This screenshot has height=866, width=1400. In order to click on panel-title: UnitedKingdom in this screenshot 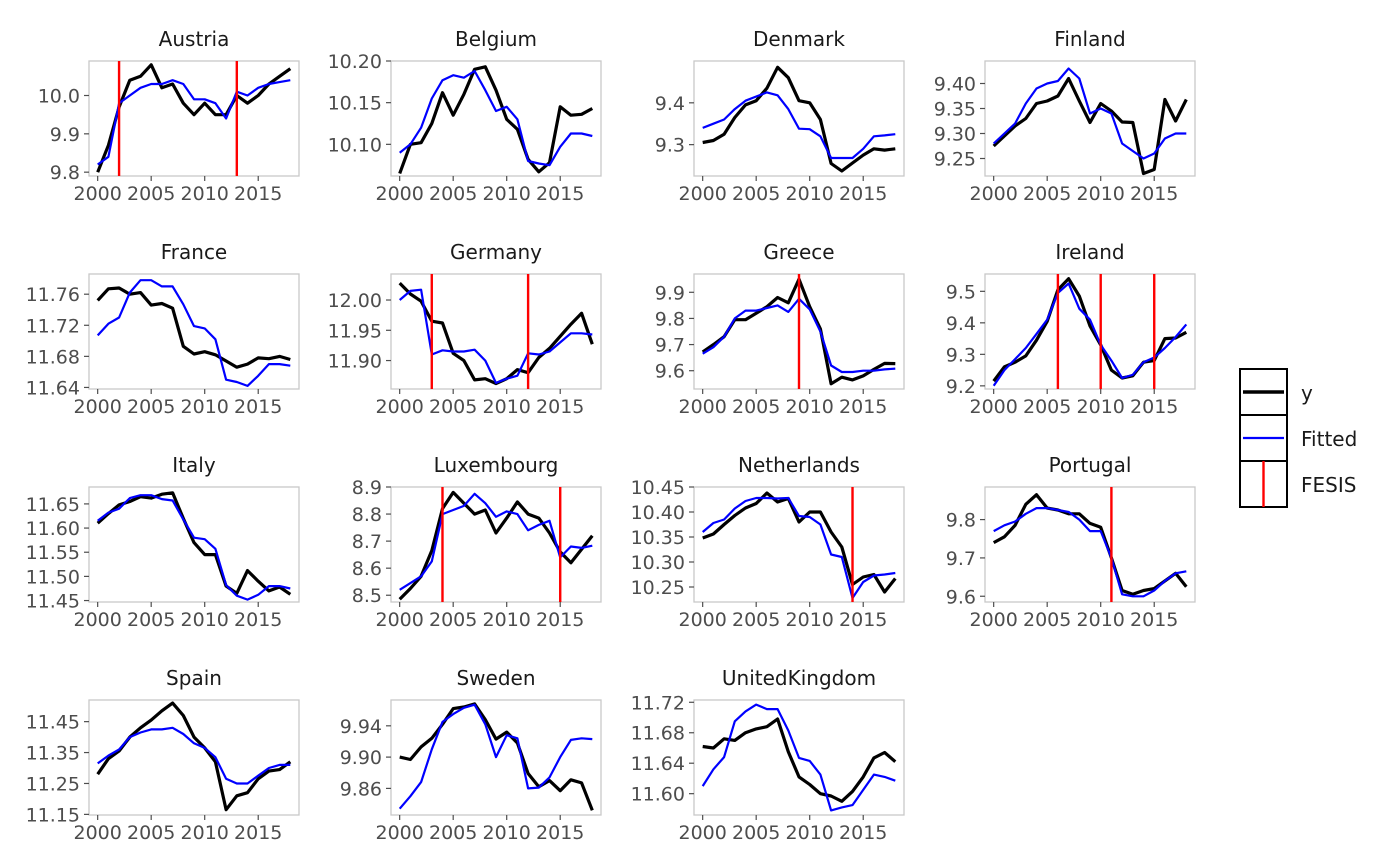, I will do `click(799, 678)`.